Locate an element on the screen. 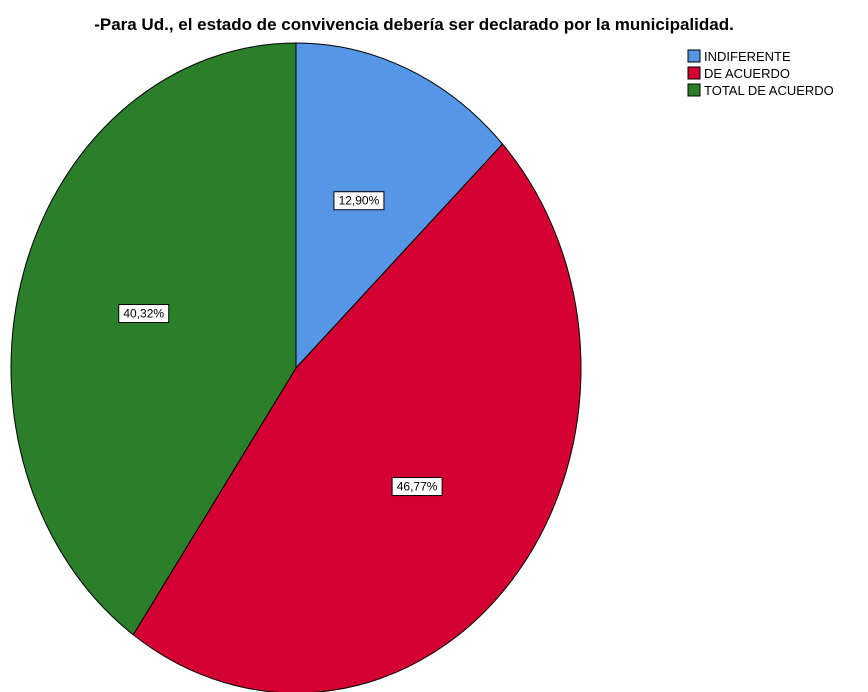  data-label-total-de-acuerdo: 40,32% is located at coordinates (144, 314).